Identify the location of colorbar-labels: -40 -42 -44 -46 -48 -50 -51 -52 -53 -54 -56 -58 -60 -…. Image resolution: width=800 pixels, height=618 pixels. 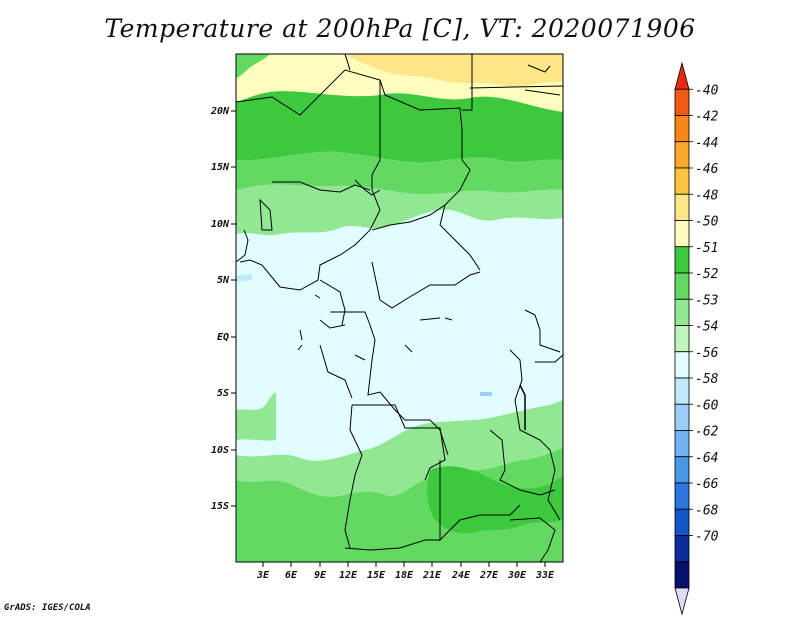
(704, 314).